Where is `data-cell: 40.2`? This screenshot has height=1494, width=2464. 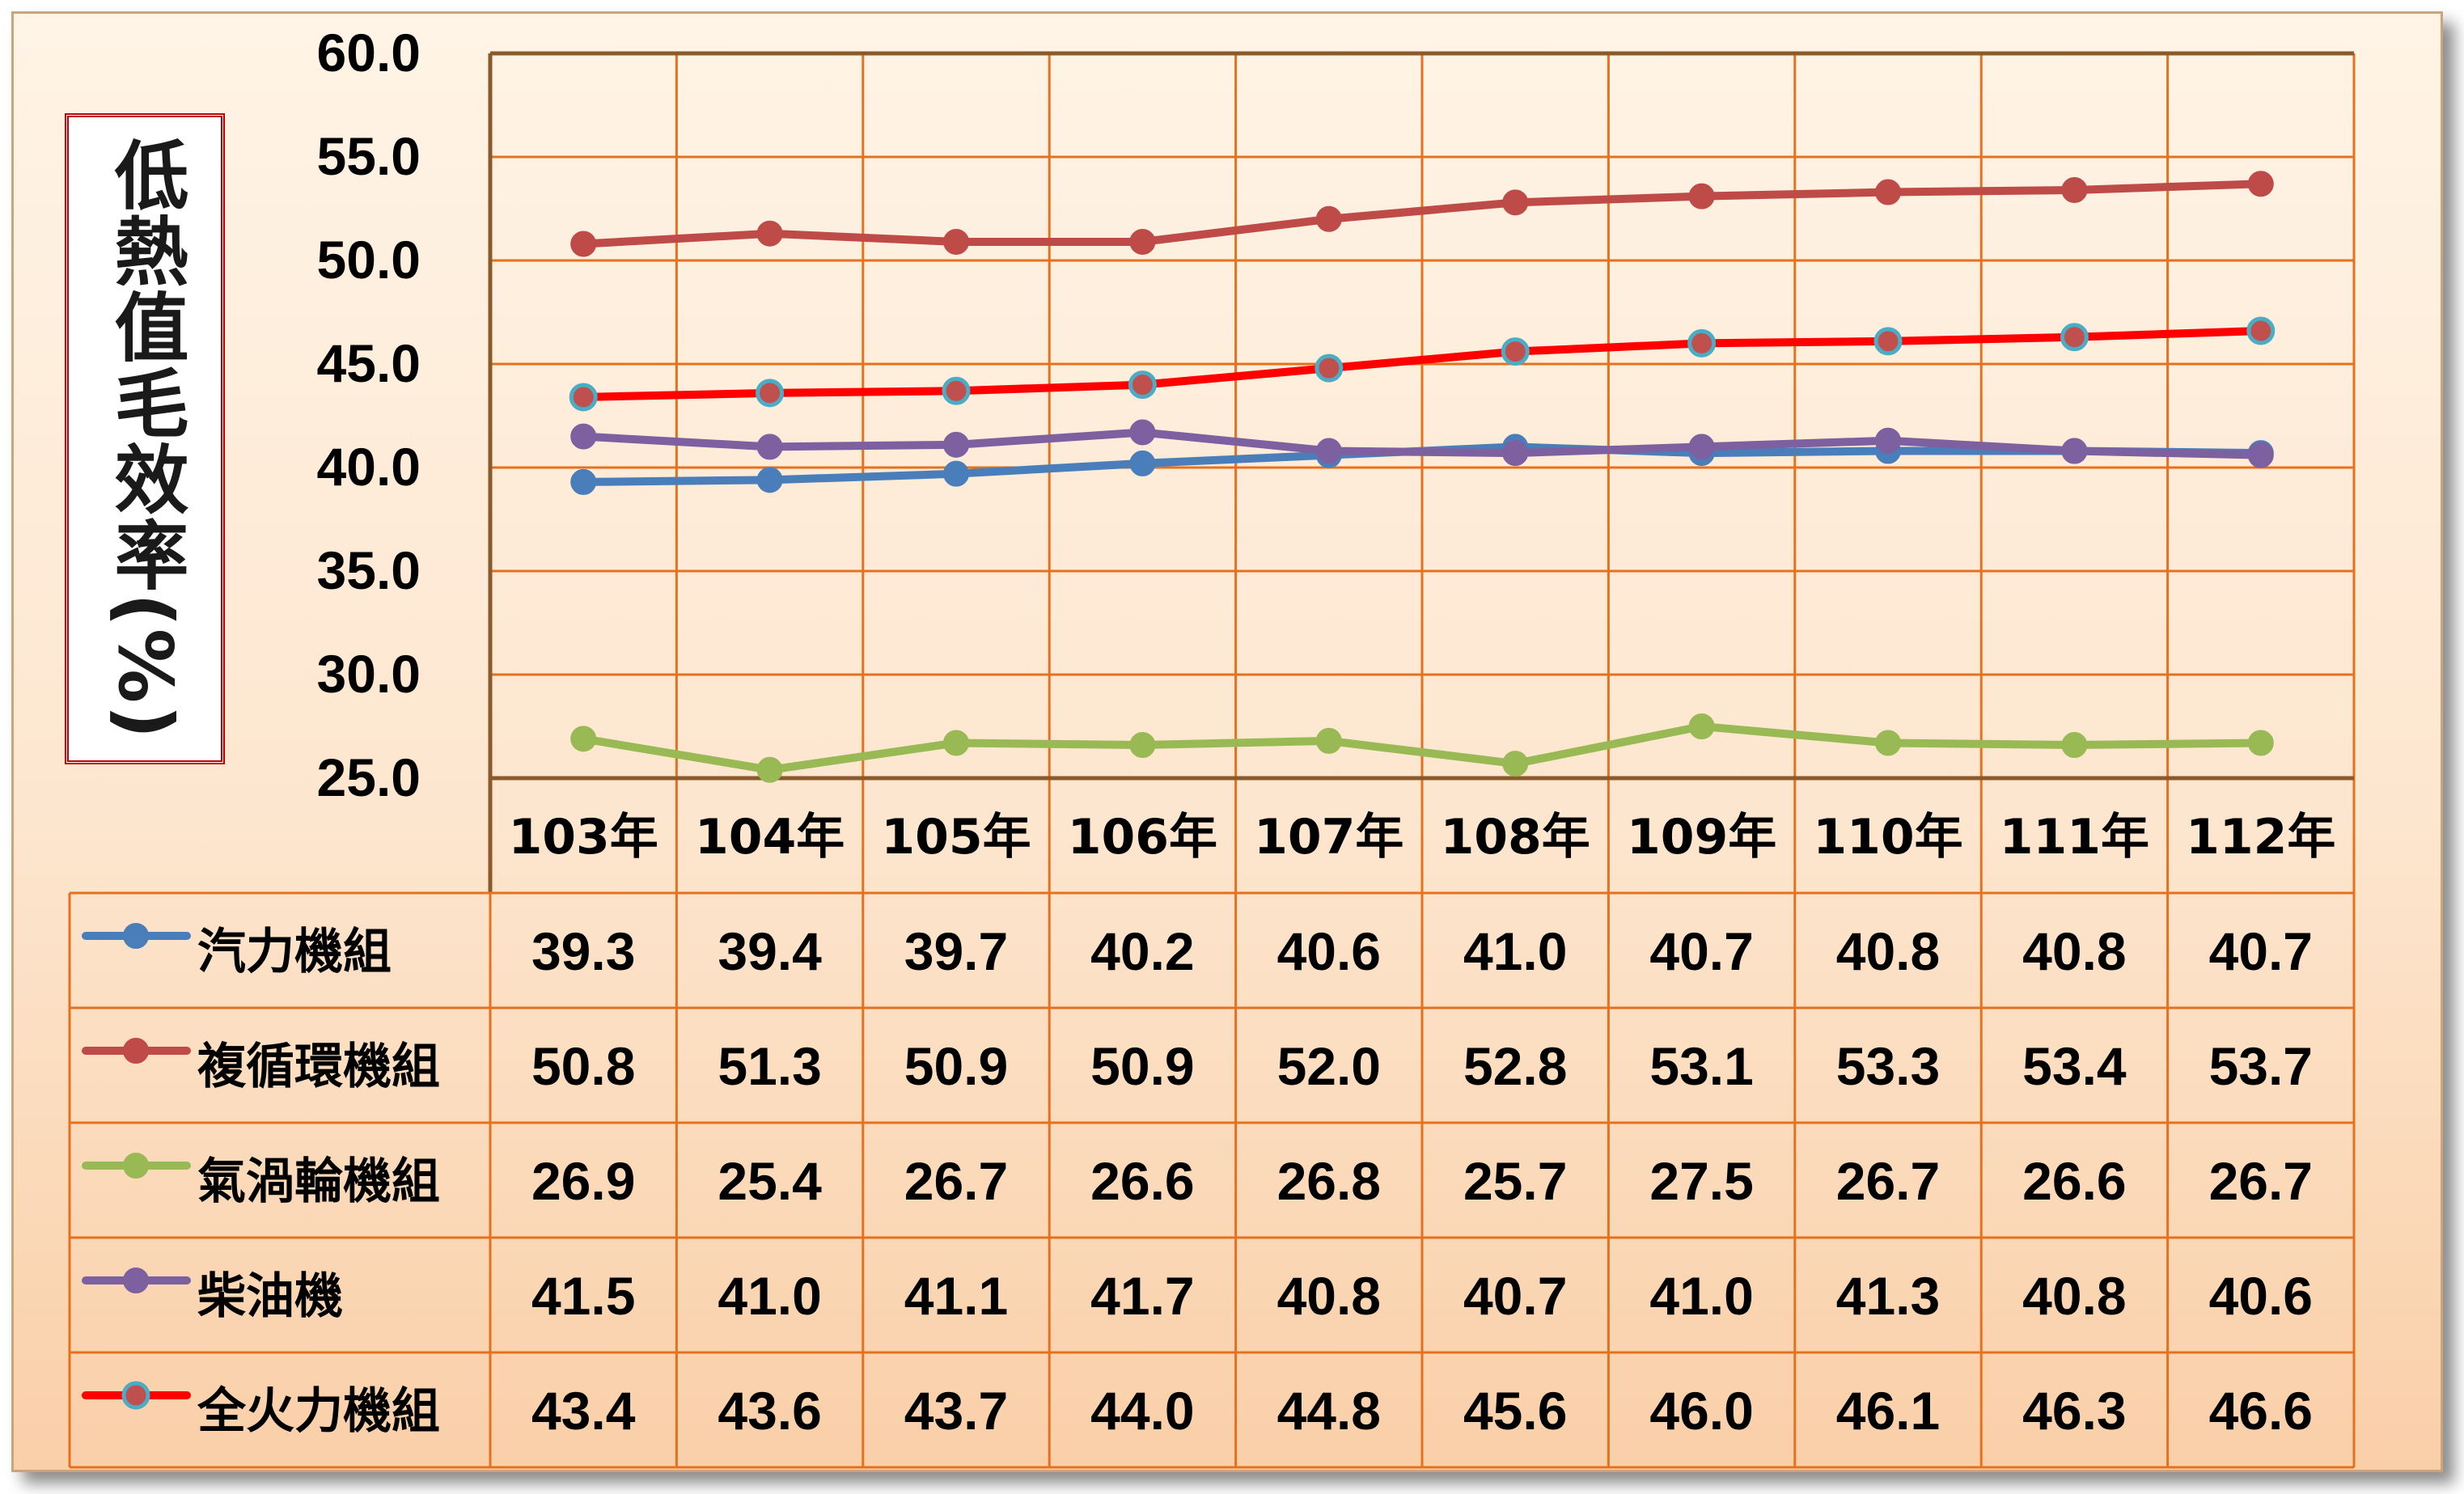
data-cell: 40.2 is located at coordinates (1142, 951).